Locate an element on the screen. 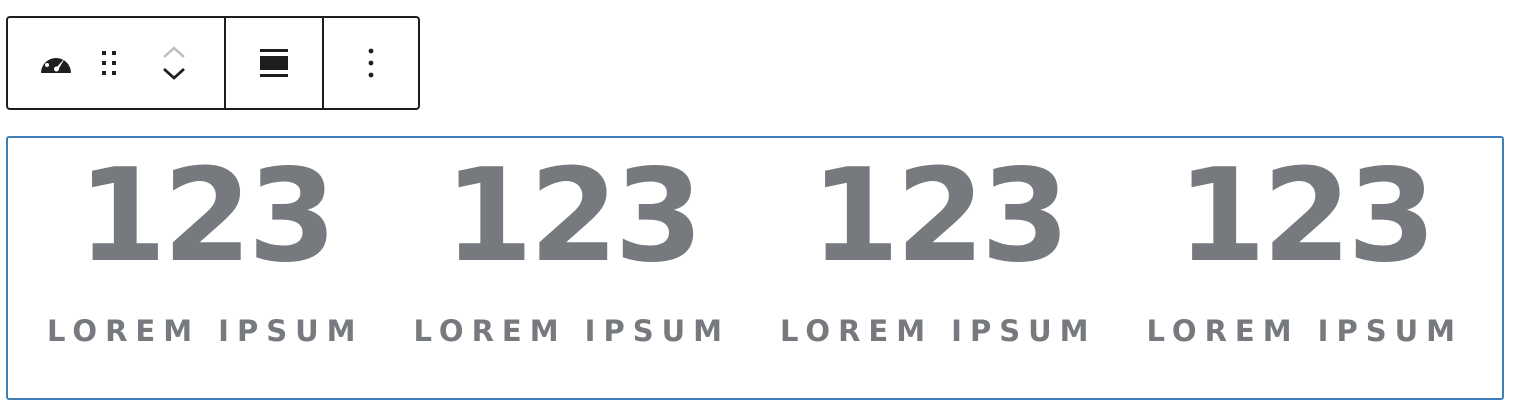 This screenshot has width=1514, height=410. drag-handle-icon is located at coordinates (109, 63).